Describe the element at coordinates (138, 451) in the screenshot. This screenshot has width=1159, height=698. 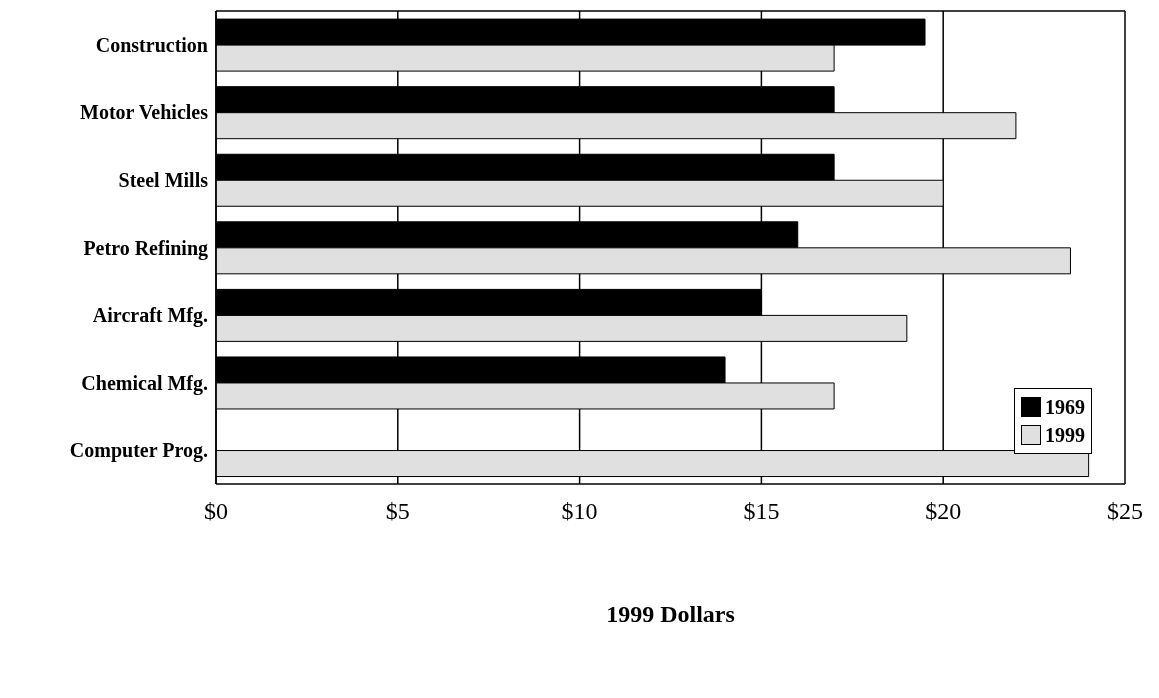
I see `y-tick-label: Computer Prog.` at that location.